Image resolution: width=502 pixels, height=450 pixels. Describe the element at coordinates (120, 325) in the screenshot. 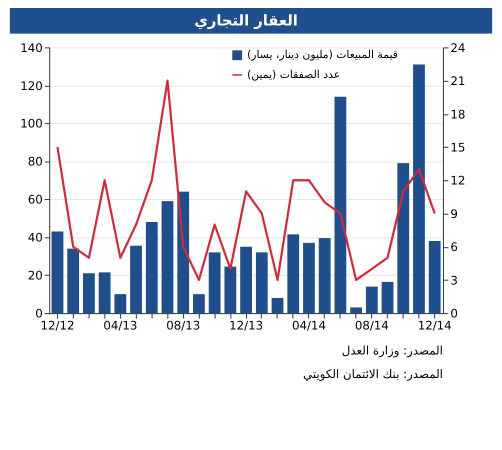

I see `x-tick-label: 04/13` at that location.